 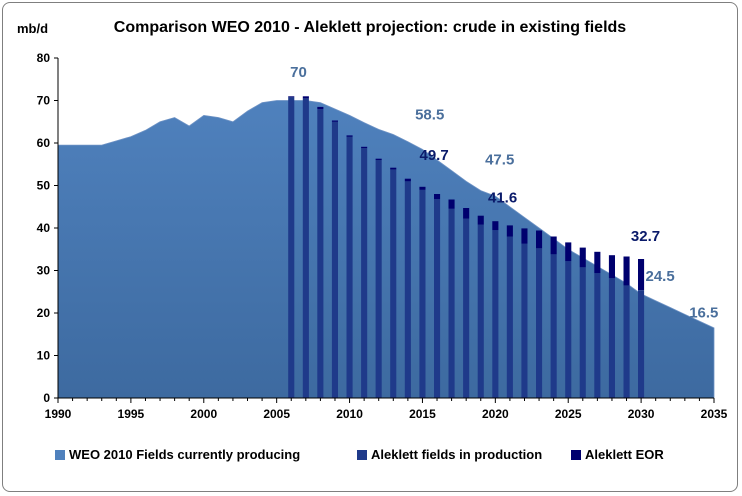 What do you see at coordinates (44, 143) in the screenshot?
I see `y-tick-label: 60` at bounding box center [44, 143].